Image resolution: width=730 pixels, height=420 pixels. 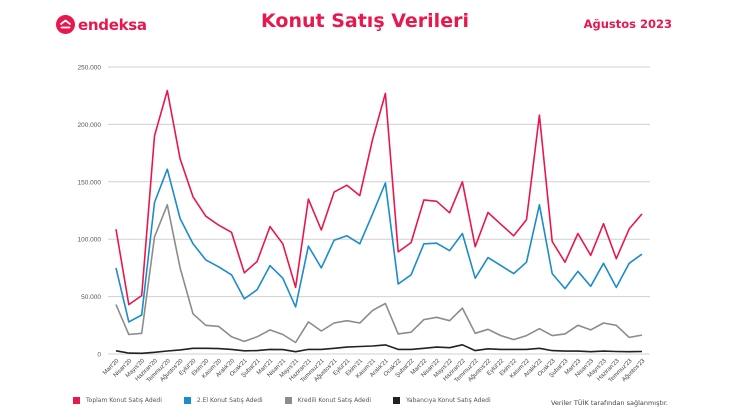 What do you see at coordinates (379, 349) in the screenshot?
I see `series-line` at bounding box center [379, 349].